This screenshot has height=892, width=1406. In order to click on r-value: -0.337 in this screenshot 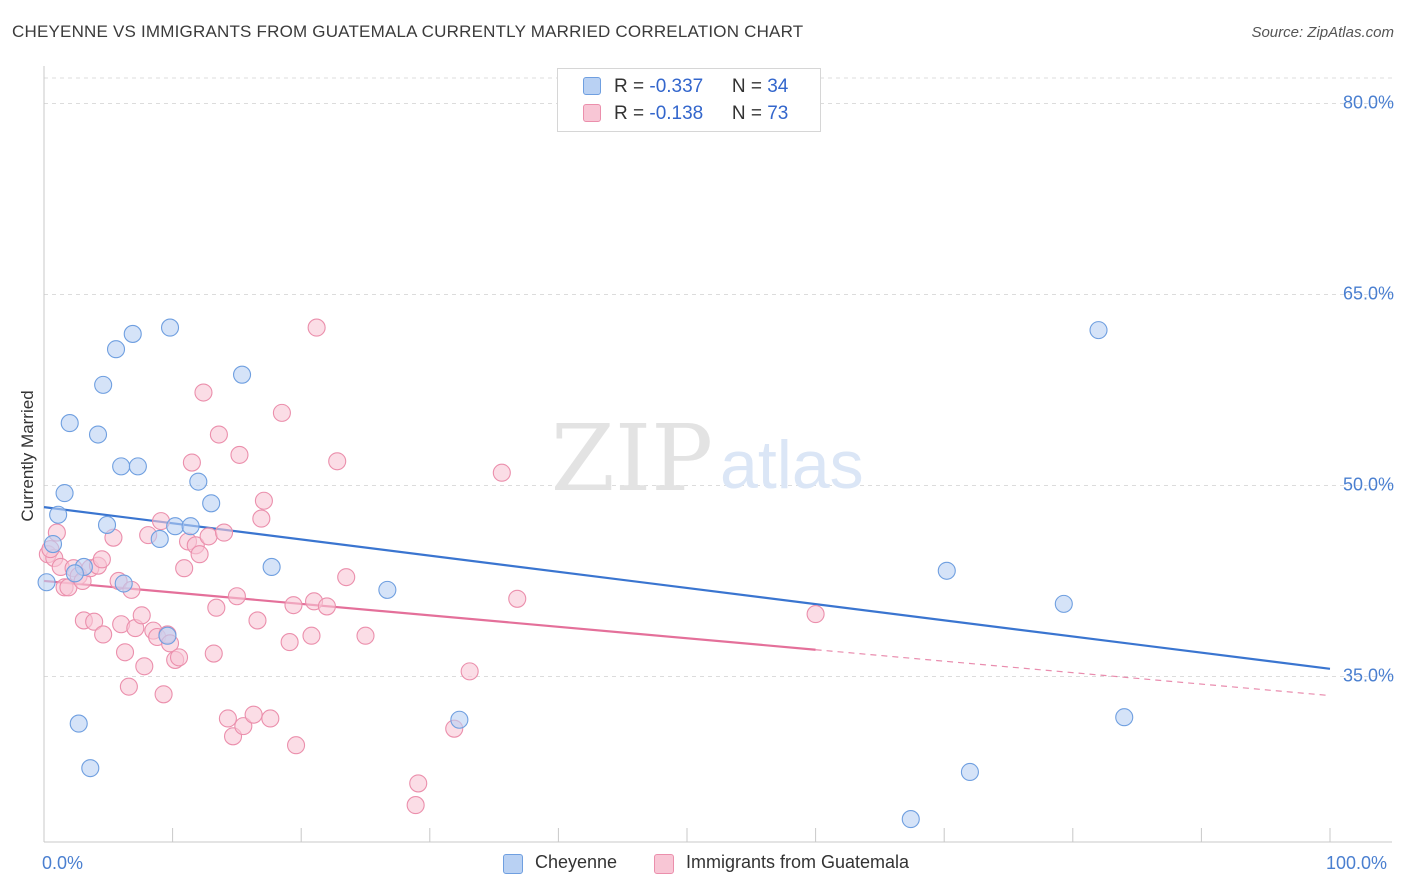, I will do `click(676, 86)`.